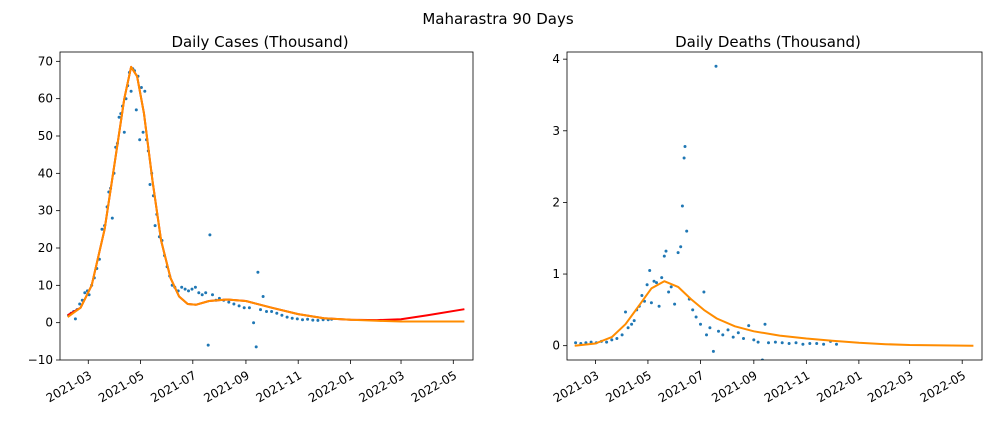  What do you see at coordinates (45, 285) in the screenshot?
I see `cases-ytick-label: 10` at bounding box center [45, 285].